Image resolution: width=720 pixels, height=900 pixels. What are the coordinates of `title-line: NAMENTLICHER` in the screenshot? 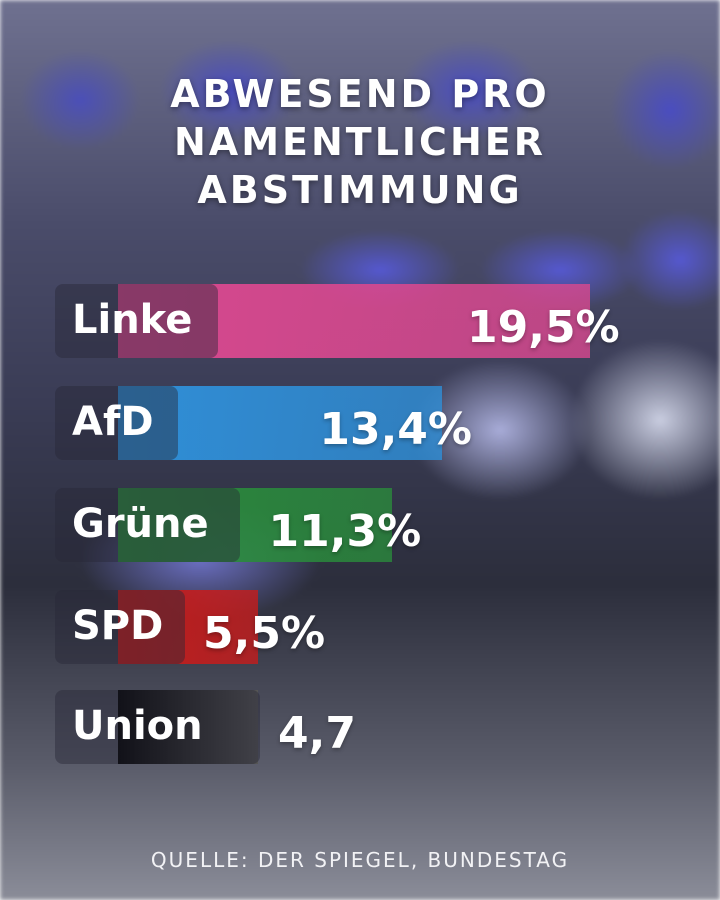 It's located at (360, 142).